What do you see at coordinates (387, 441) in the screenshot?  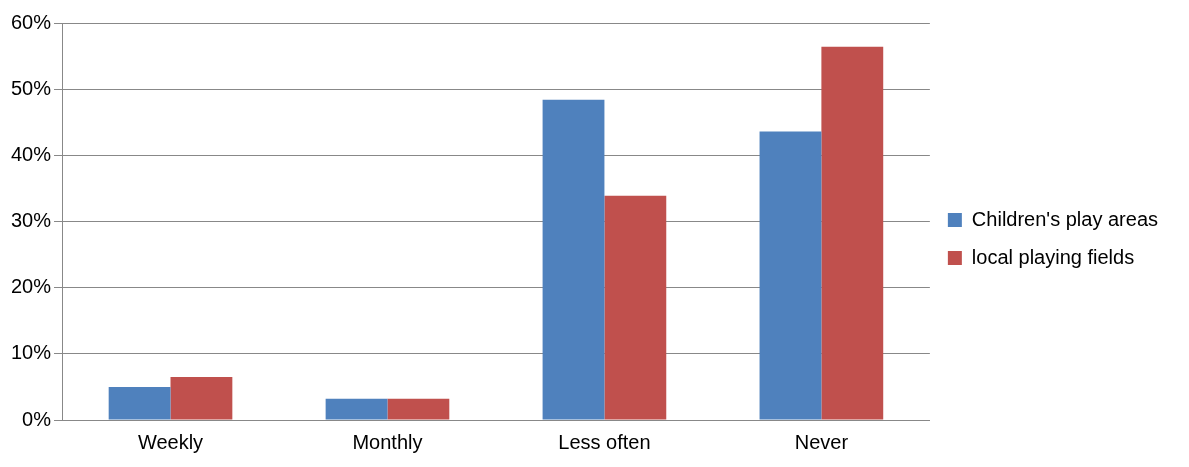 I see `x-tick-label: Monthly` at bounding box center [387, 441].